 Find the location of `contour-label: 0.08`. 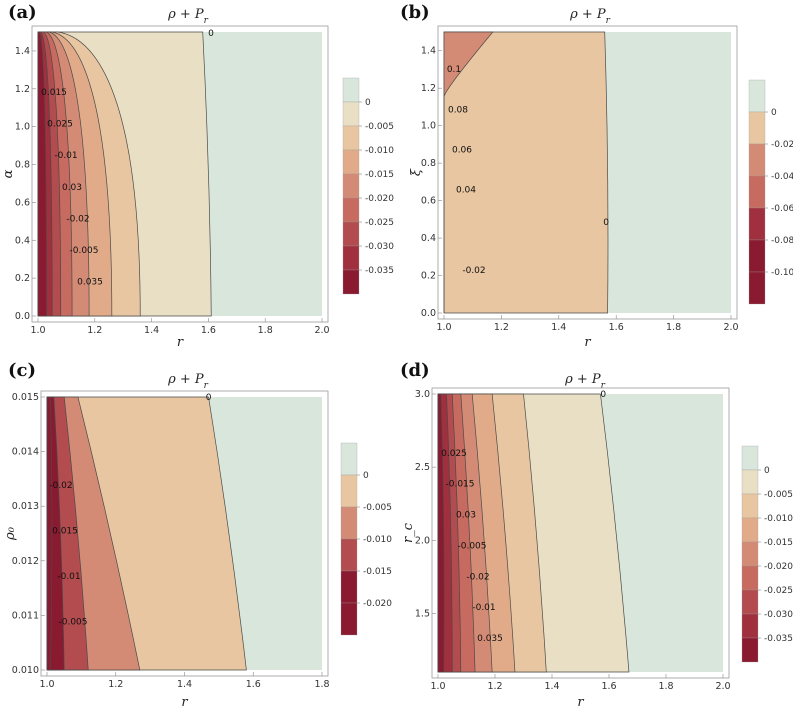

contour-label: 0.08 is located at coordinates (458, 110).